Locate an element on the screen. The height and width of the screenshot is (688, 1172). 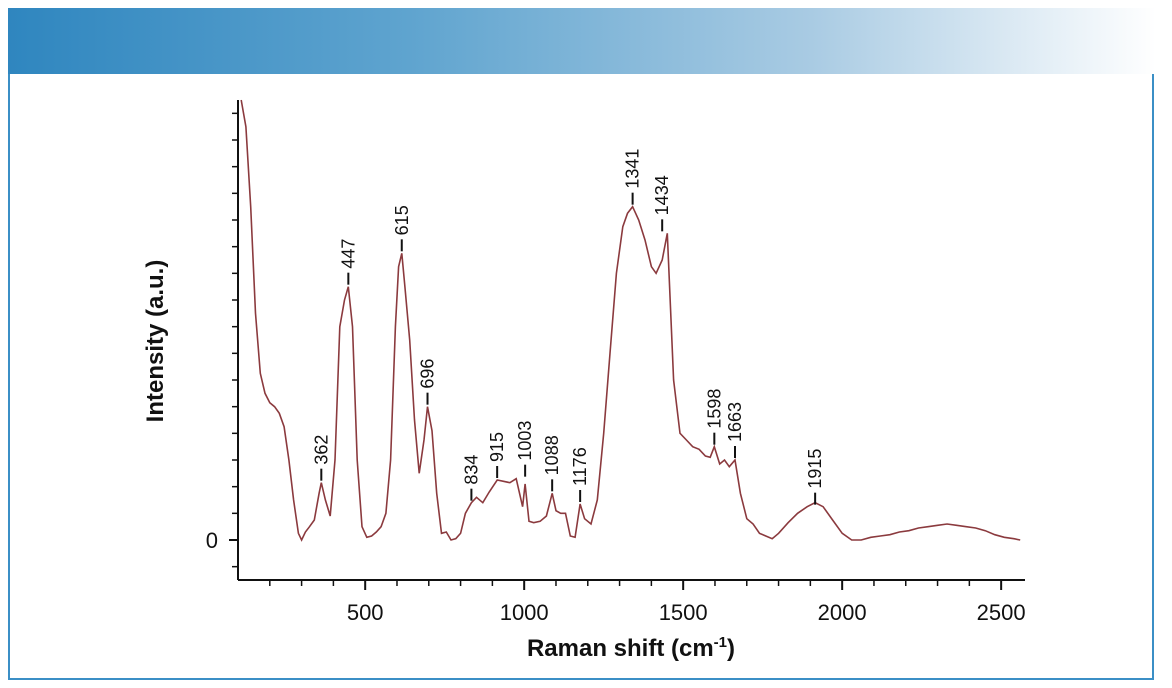
peak-annotation: 1915 is located at coordinates (815, 477).